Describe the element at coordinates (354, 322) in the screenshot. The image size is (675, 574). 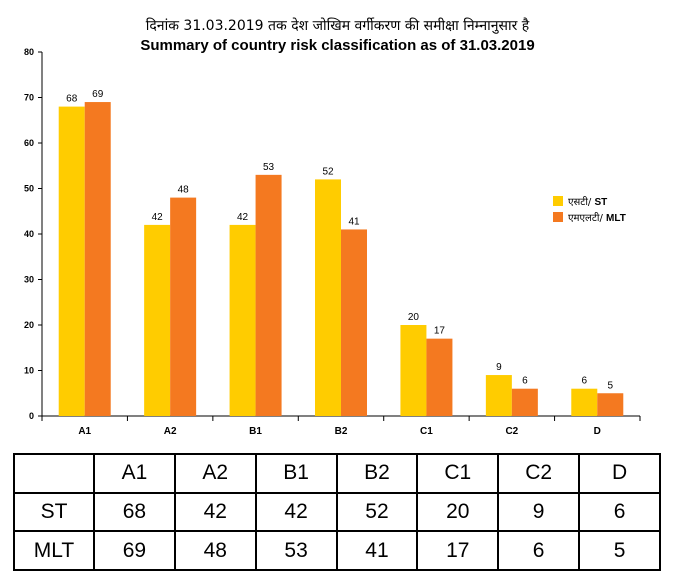
I see `bar-mlt-b2` at that location.